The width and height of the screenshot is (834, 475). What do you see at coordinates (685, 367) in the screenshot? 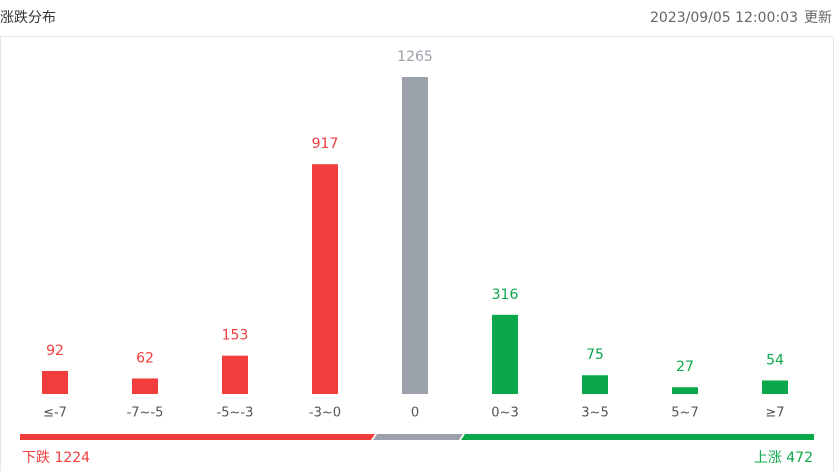
I see `value-label: 27` at bounding box center [685, 367].